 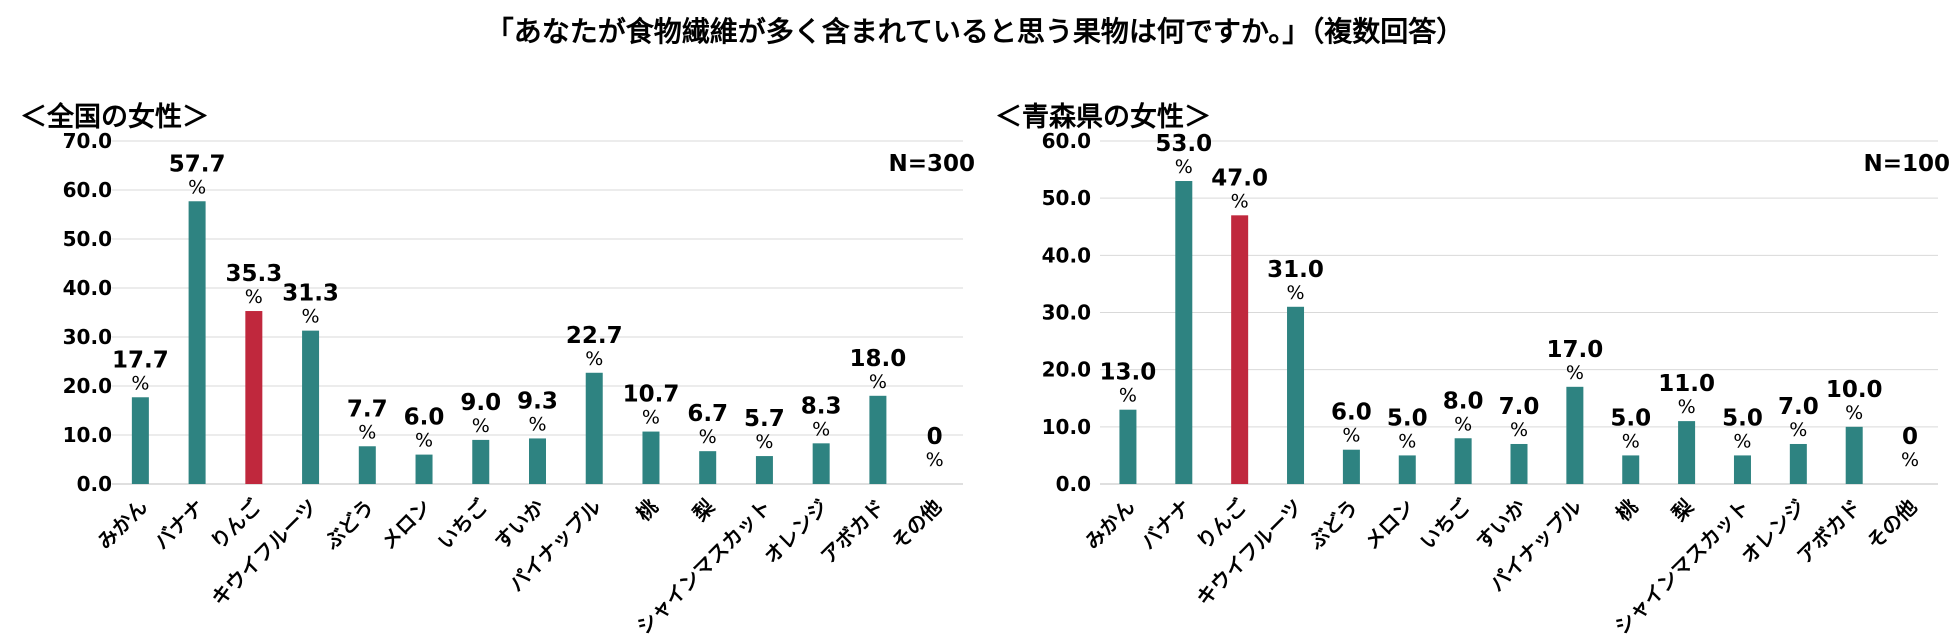 What do you see at coordinates (1066, 255) in the screenshot?
I see `y-tick-label: 40.0` at bounding box center [1066, 255].